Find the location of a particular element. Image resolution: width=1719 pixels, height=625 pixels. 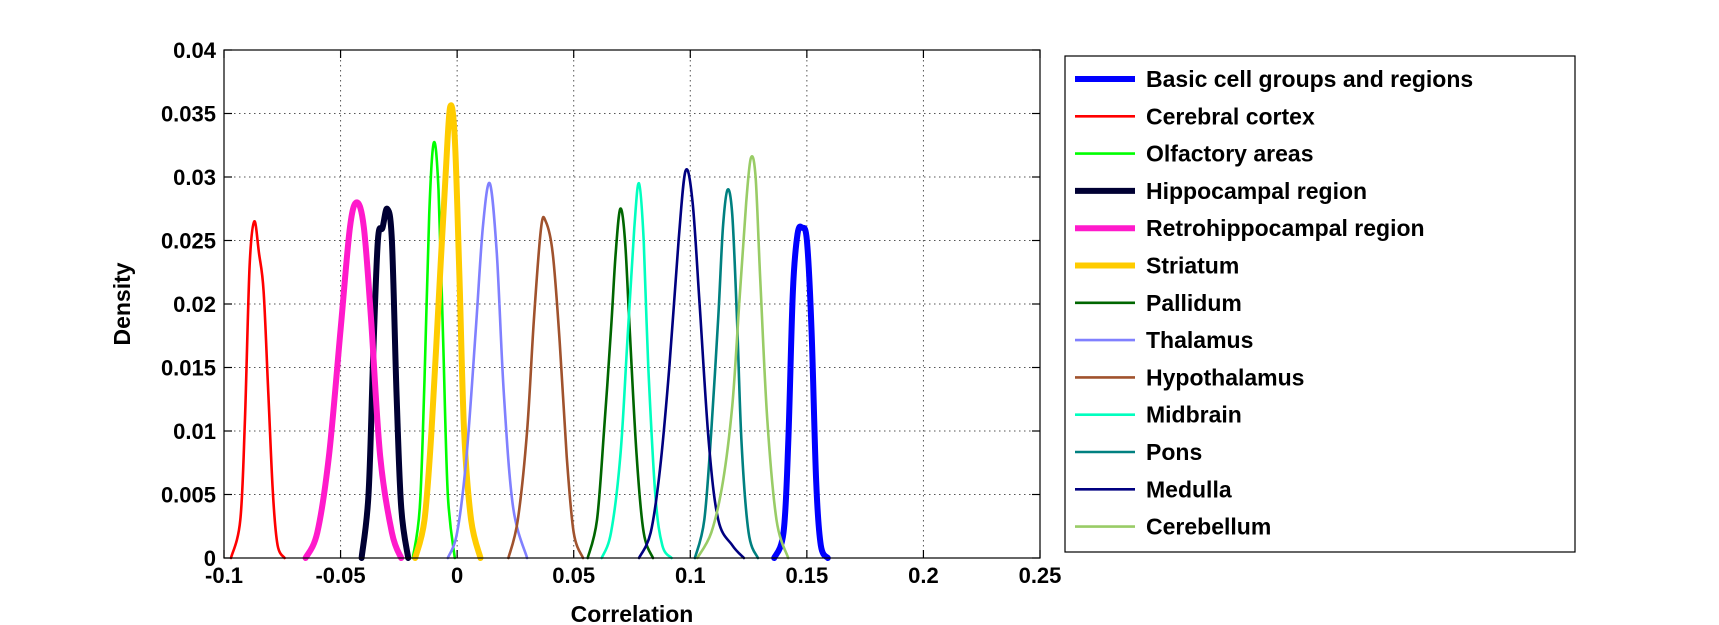

legend-entry-thalamus: Thalamus is located at coordinates (1164, 340).